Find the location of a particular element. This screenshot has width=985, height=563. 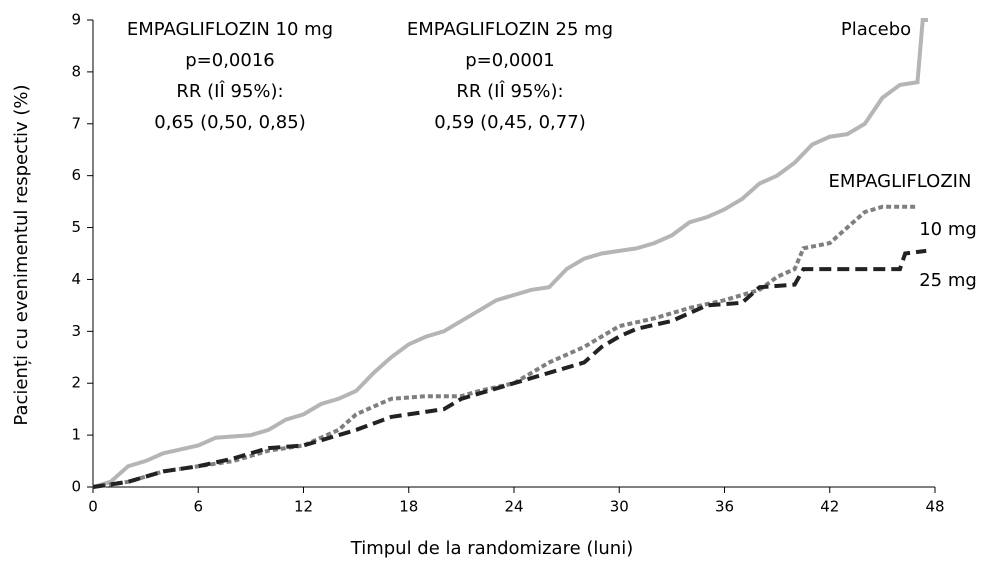

annotation: EMPAGLIFLOZIN is located at coordinates (900, 181).